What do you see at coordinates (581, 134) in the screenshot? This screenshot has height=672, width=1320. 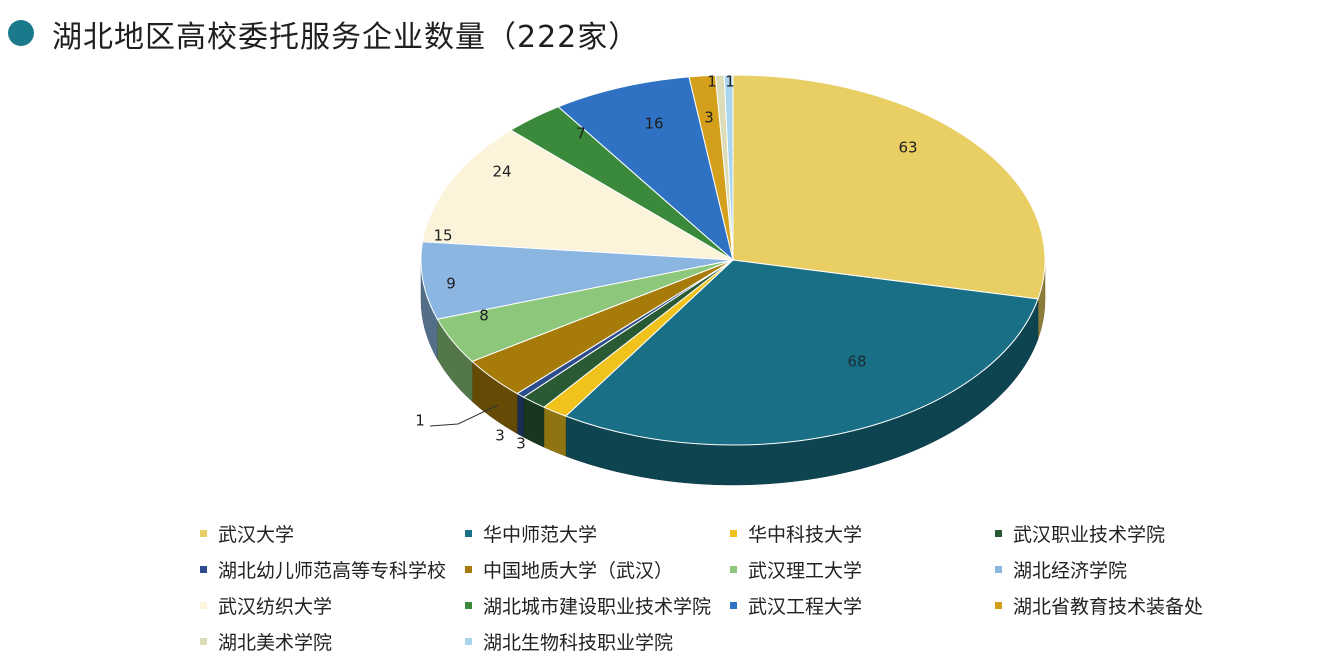 I see `data-label-9: 7` at bounding box center [581, 134].